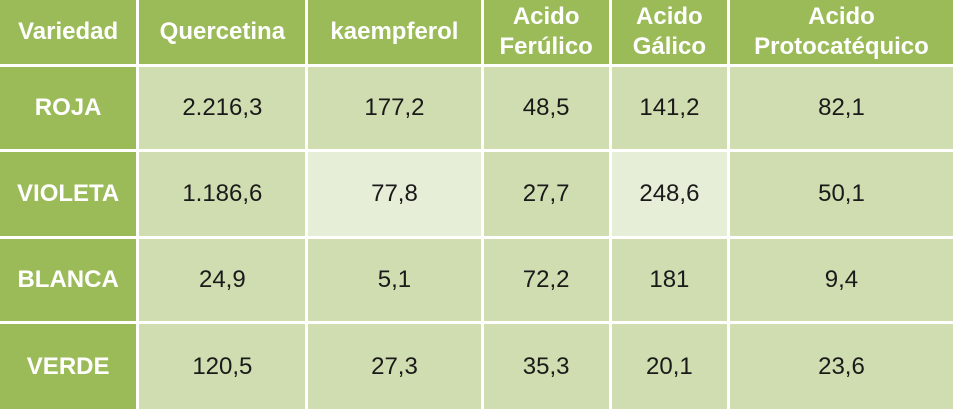  What do you see at coordinates (222, 280) in the screenshot?
I see `table-cell: 24,9` at bounding box center [222, 280].